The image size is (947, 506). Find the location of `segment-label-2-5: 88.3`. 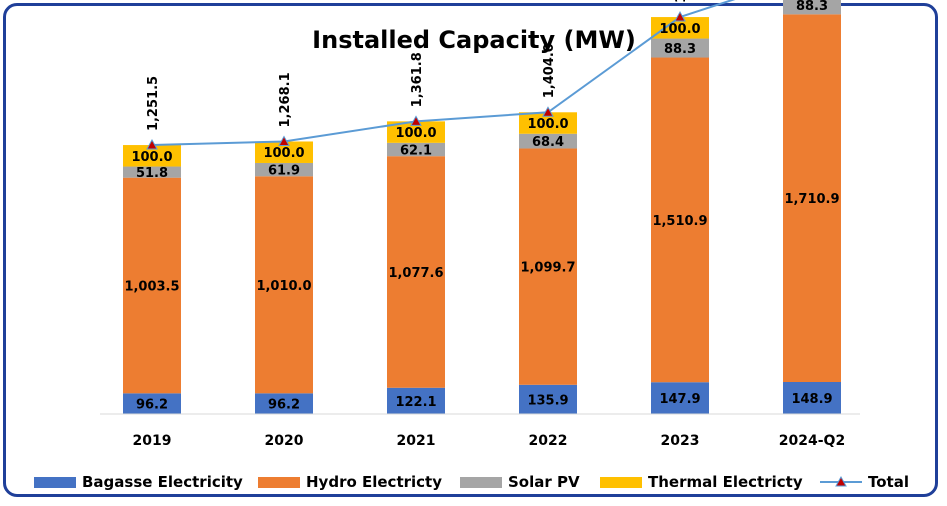

segment-label-2-5: 88.3 is located at coordinates (812, 7).